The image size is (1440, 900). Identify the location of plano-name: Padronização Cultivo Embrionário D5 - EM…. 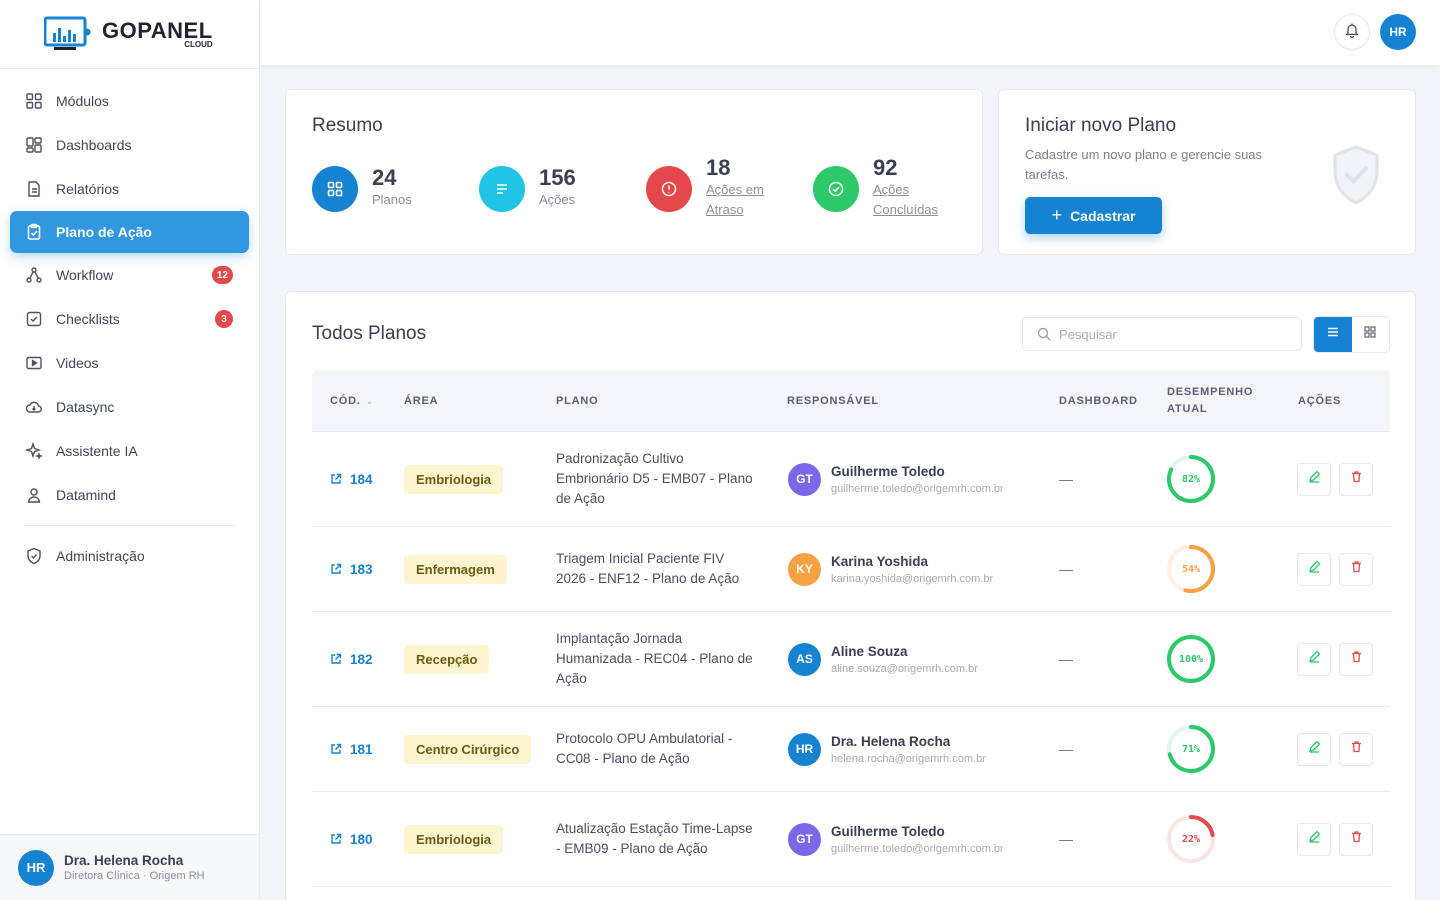
(654, 478).